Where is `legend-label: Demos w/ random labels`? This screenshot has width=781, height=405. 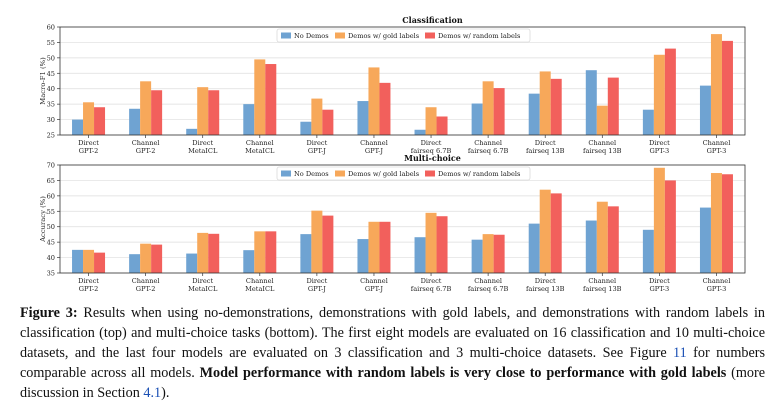 legend-label: Demos w/ random labels is located at coordinates (479, 36).